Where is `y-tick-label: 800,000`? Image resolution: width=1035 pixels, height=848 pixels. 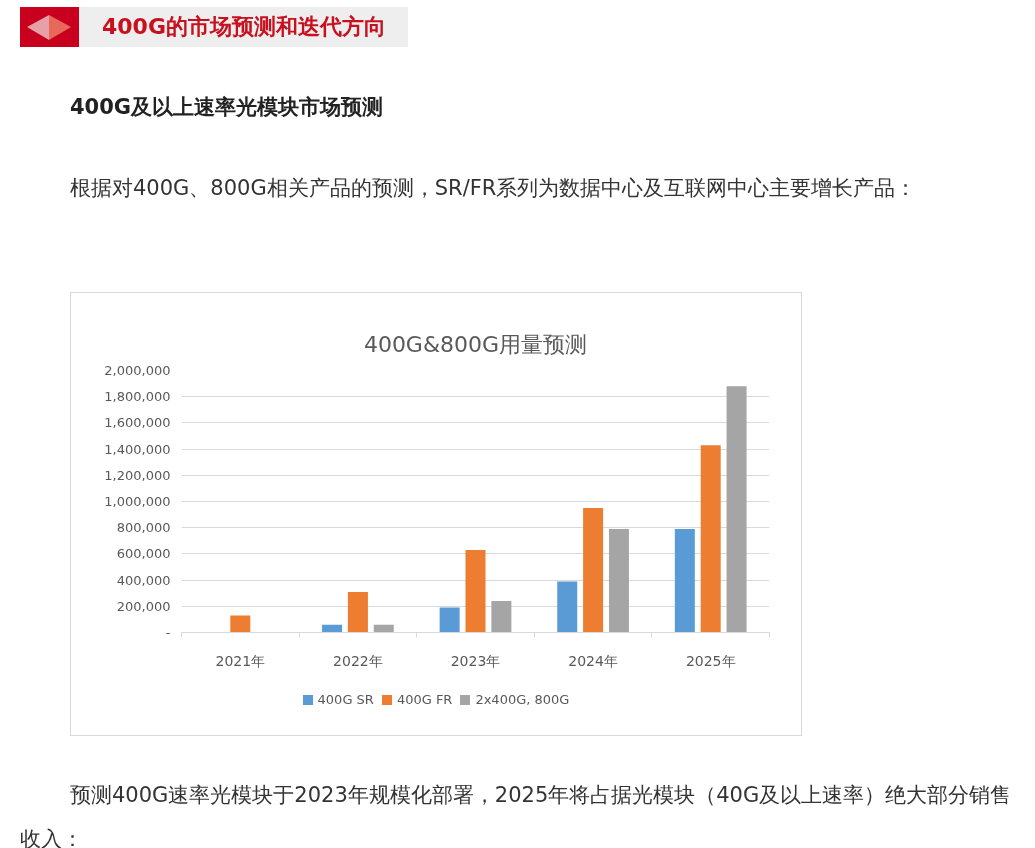 y-tick-label: 800,000 is located at coordinates (143, 528).